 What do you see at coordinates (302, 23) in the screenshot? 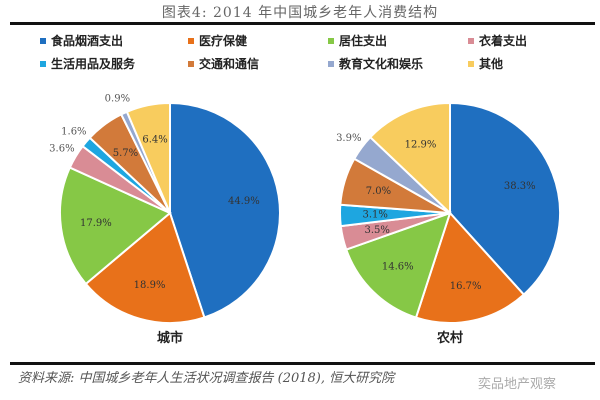
I see `top-rule` at bounding box center [302, 23].